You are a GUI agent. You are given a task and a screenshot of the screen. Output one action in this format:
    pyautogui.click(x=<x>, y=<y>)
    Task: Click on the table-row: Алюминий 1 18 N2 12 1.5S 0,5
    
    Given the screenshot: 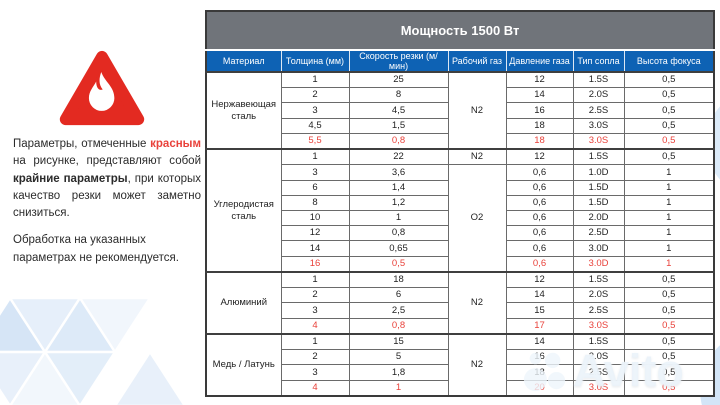 What is the action you would take?
    pyautogui.click(x=460, y=302)
    